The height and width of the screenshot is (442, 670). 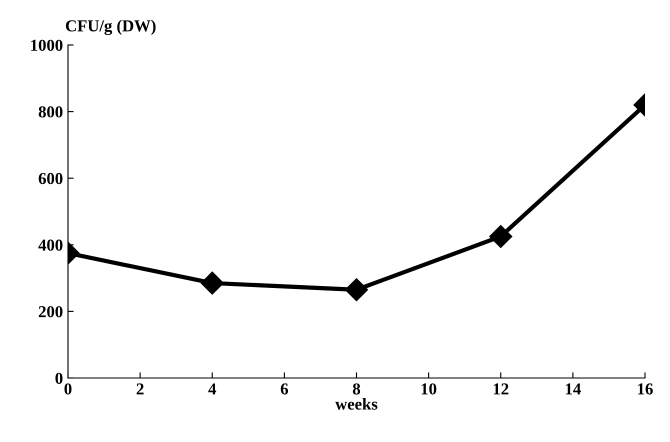 What do you see at coordinates (111, 28) in the screenshot?
I see `y-axis-title: CFU/g (DW)` at bounding box center [111, 28].